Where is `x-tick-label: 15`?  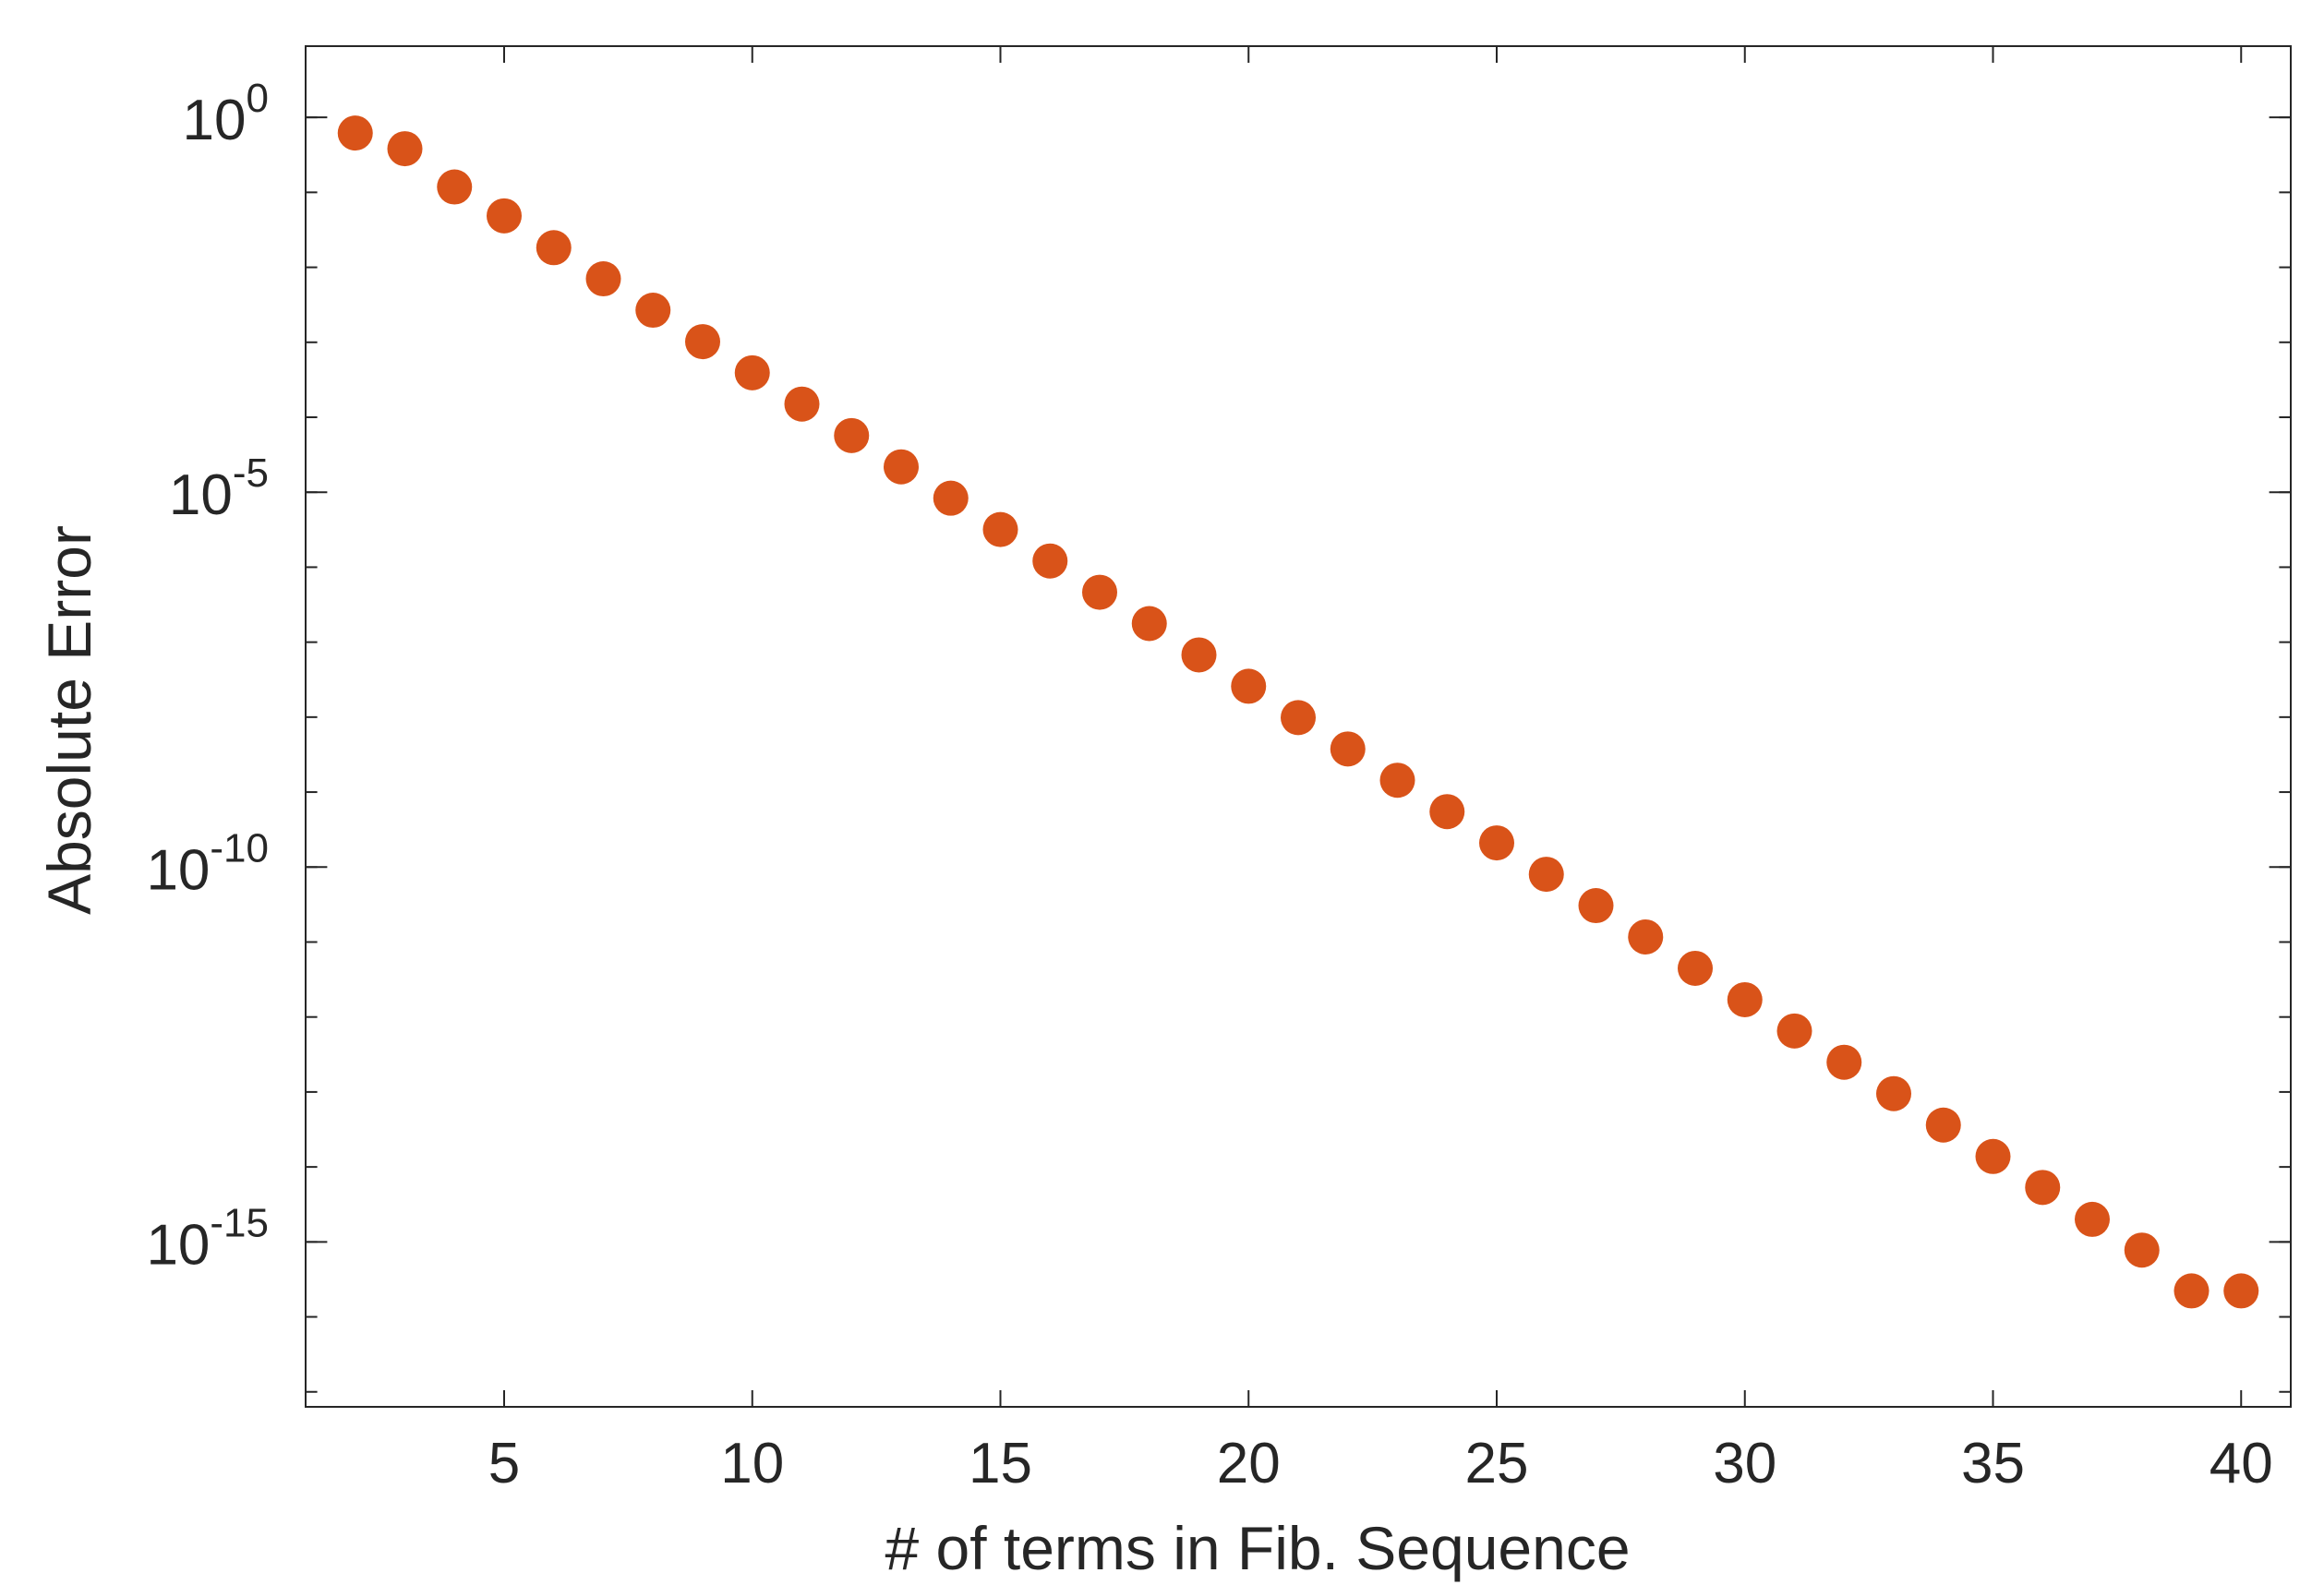
x-tick-label: 15 is located at coordinates (1001, 1463).